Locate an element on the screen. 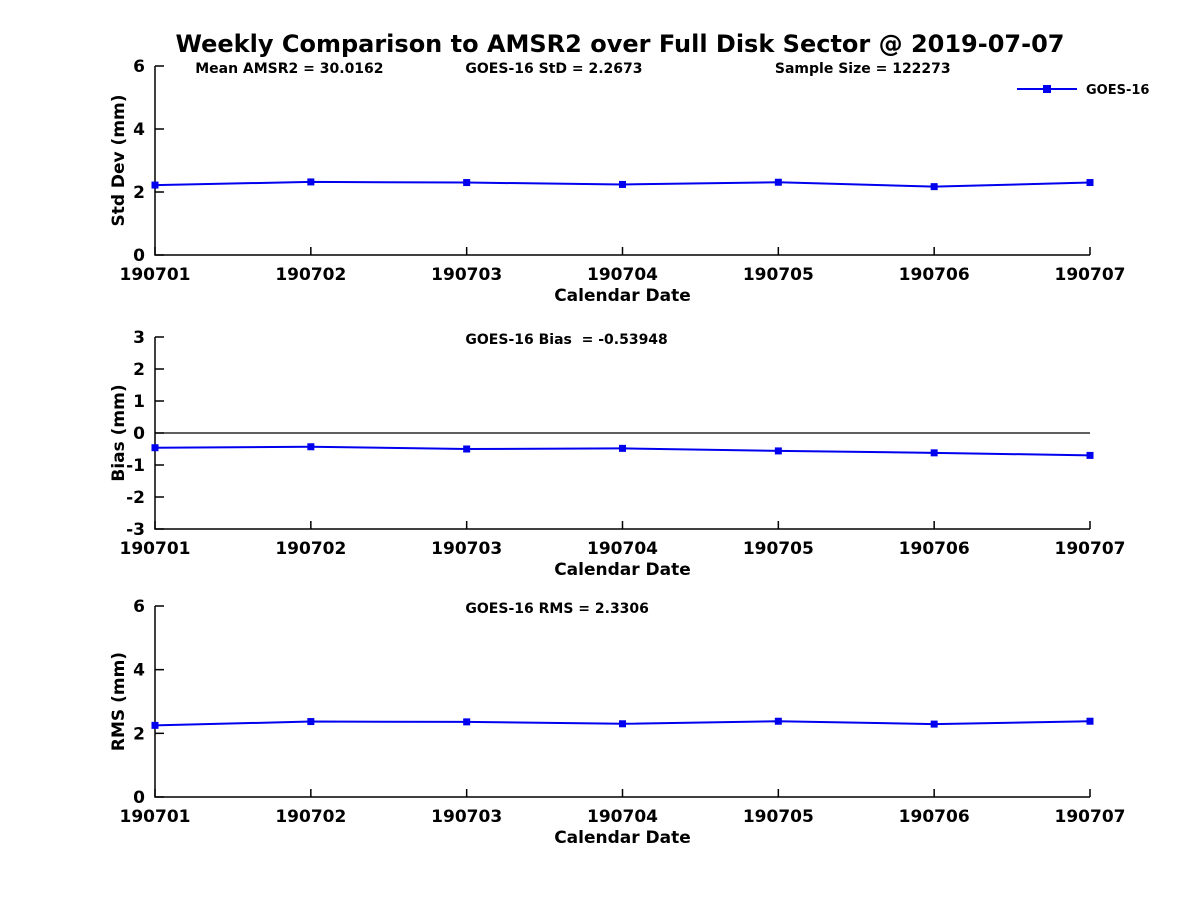 This screenshot has height=900, width=1200. y-tick-label: -2 is located at coordinates (135, 498).